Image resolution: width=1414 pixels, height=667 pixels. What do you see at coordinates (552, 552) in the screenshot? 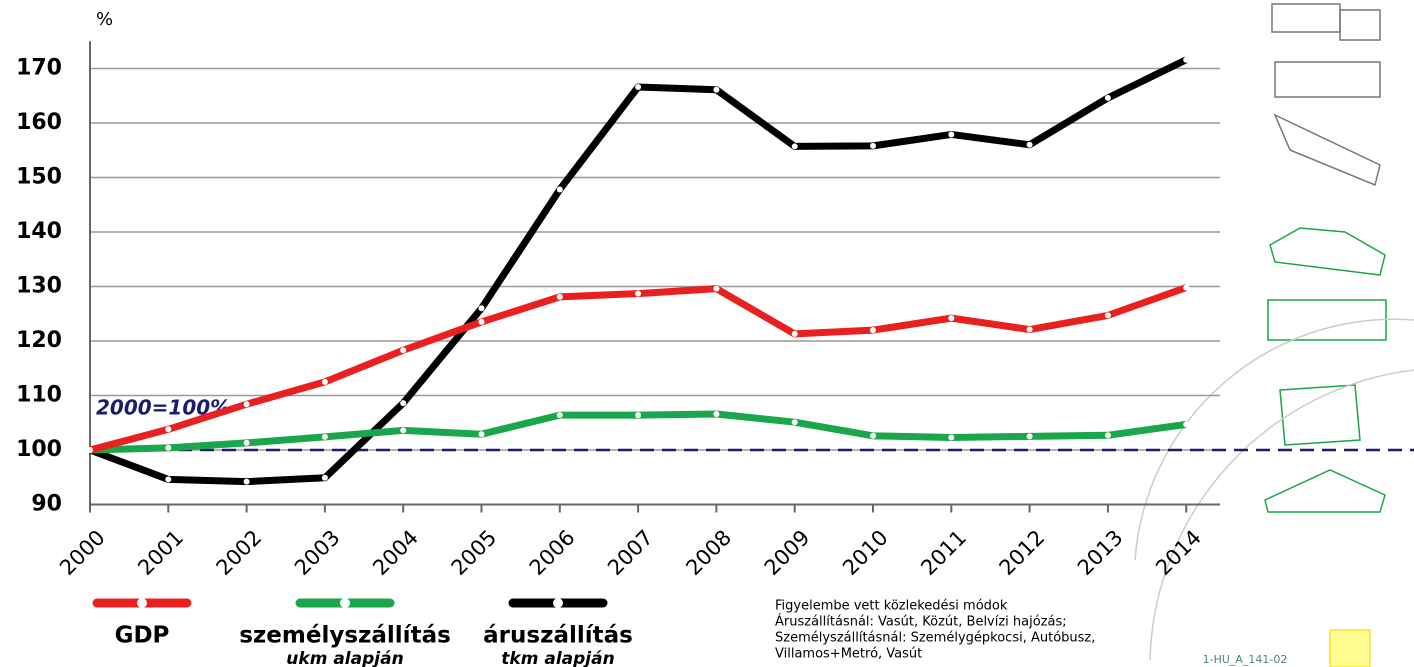
I see `x-tick-label: 2006` at bounding box center [552, 552].